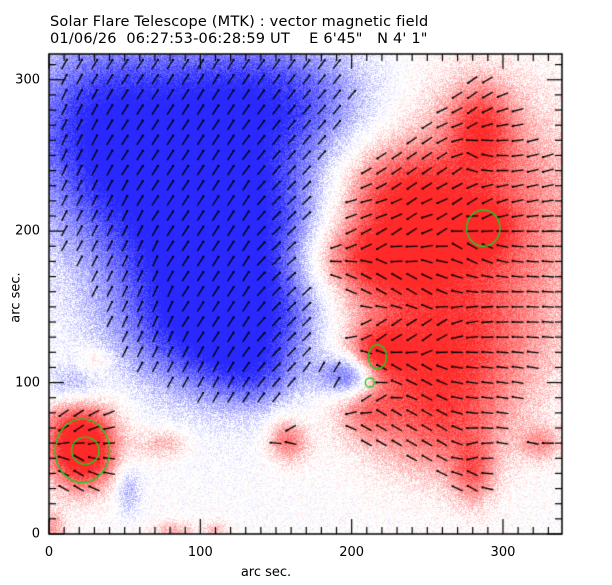  I want to click on y-tick-label: 300, so click(27, 80).